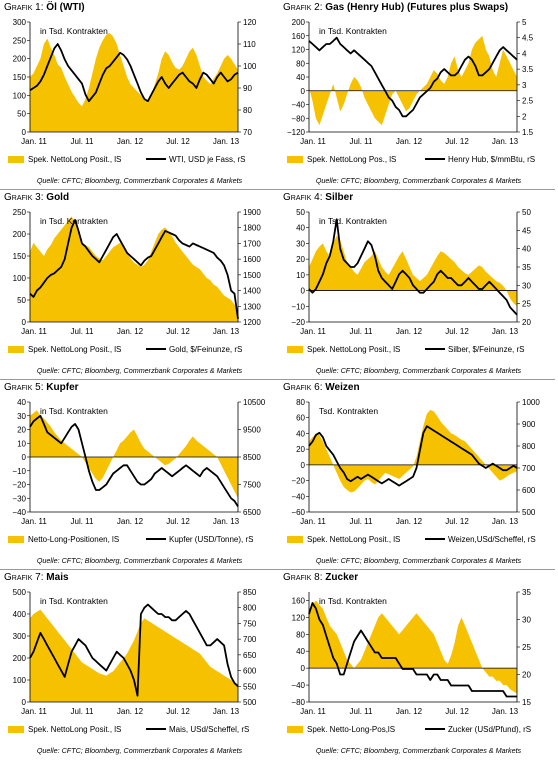  What do you see at coordinates (304, 197) in the screenshot?
I see `chart-number: Grafik 4:` at bounding box center [304, 197].